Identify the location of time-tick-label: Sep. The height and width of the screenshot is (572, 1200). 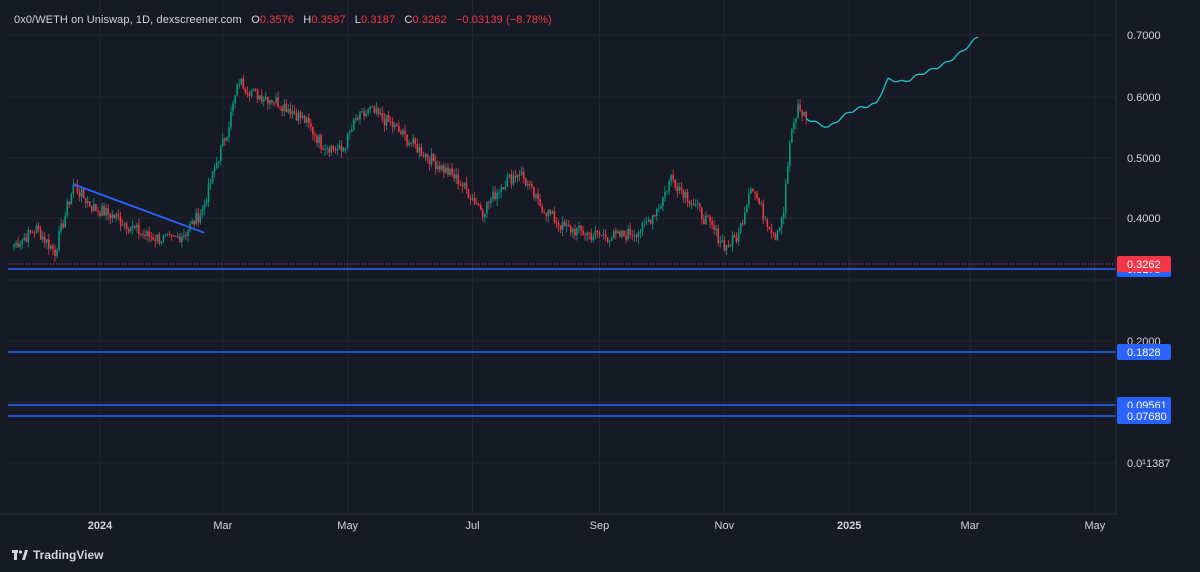
(600, 526).